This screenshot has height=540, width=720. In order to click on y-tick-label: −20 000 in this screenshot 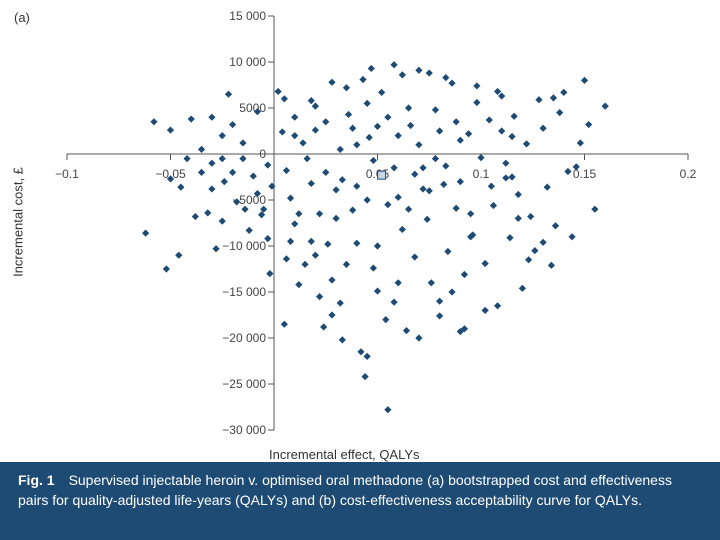, I will do `click(244, 338)`.